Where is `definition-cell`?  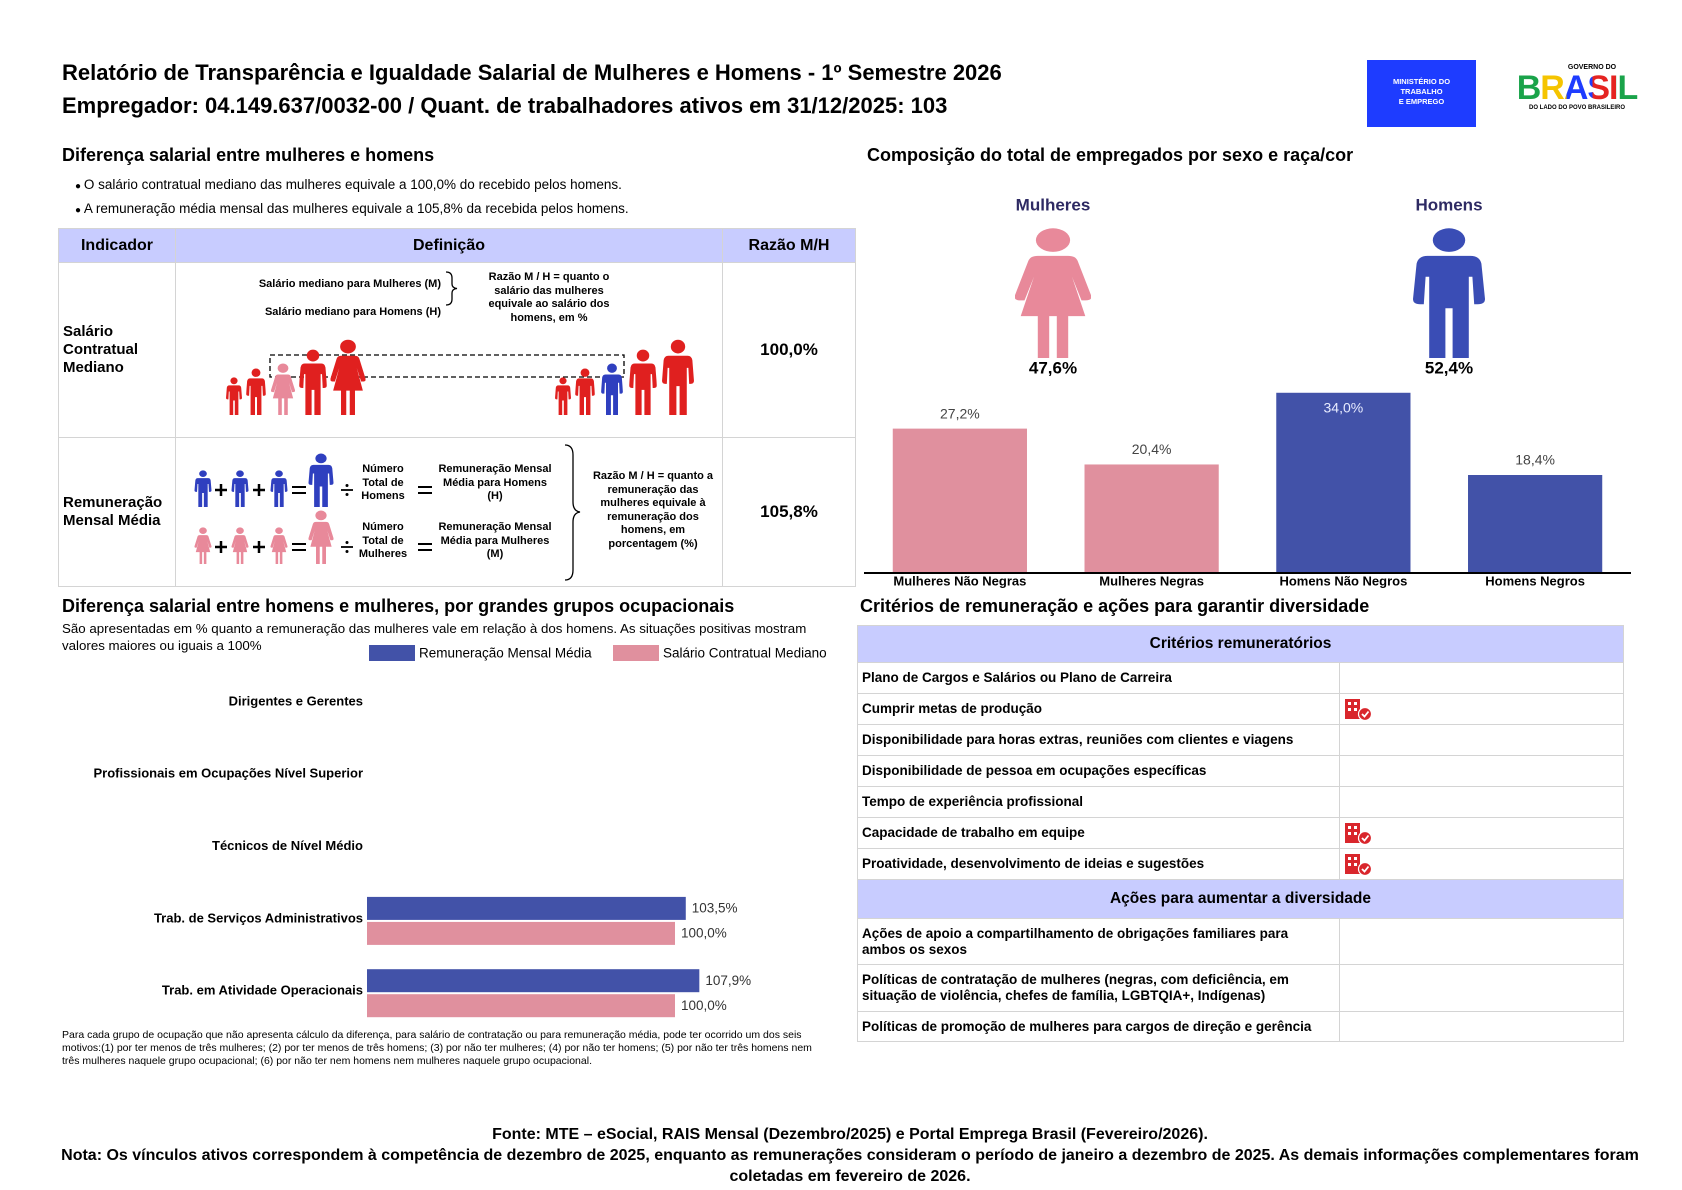
definition-cell is located at coordinates (449, 350).